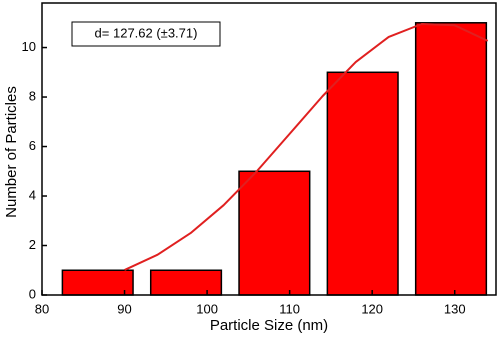  What do you see at coordinates (32, 145) in the screenshot?
I see `y-tick-label: 6` at bounding box center [32, 145].